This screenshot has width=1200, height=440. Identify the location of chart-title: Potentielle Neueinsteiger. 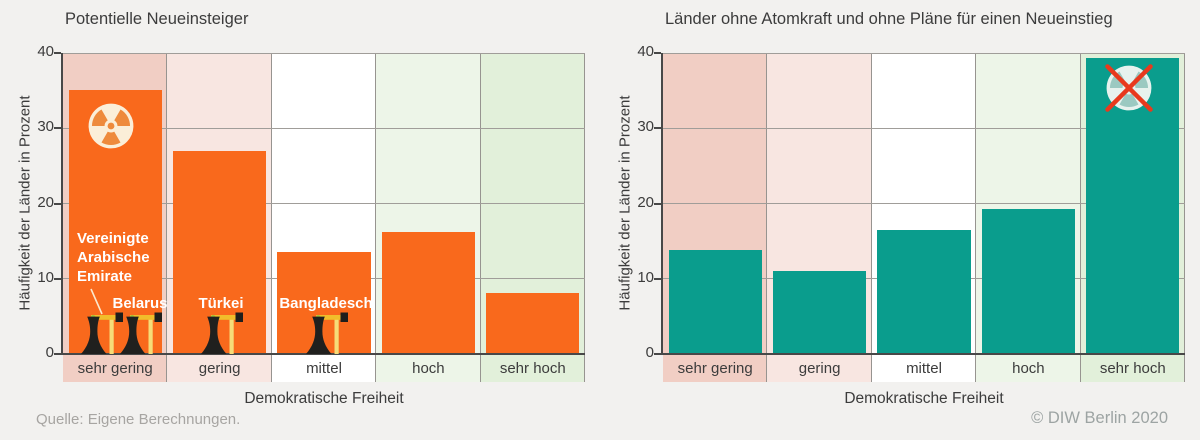
(157, 19).